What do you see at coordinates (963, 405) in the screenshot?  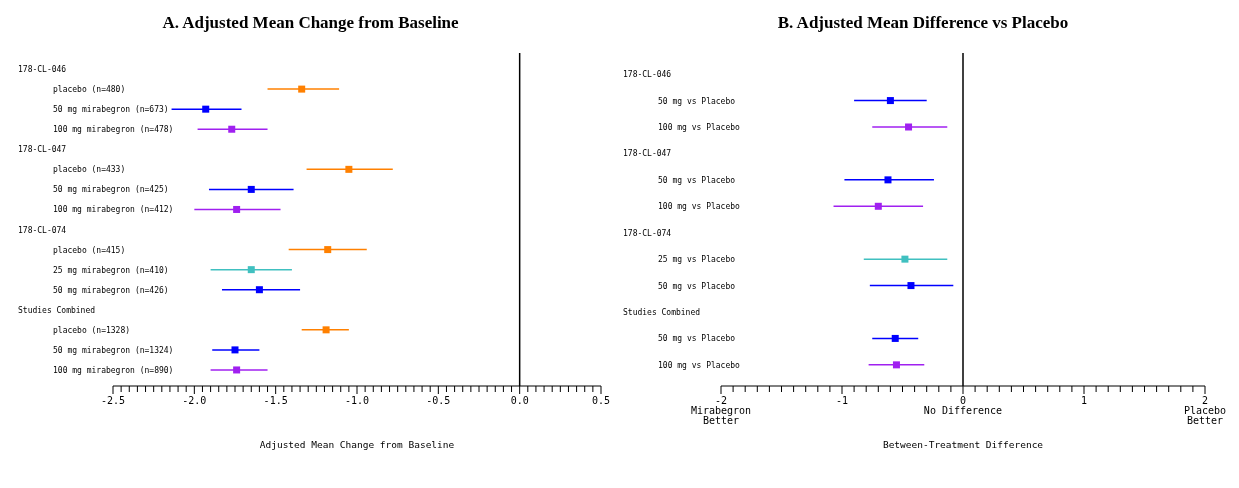 I see `x-tick-label: 0 No Difference` at bounding box center [963, 405].